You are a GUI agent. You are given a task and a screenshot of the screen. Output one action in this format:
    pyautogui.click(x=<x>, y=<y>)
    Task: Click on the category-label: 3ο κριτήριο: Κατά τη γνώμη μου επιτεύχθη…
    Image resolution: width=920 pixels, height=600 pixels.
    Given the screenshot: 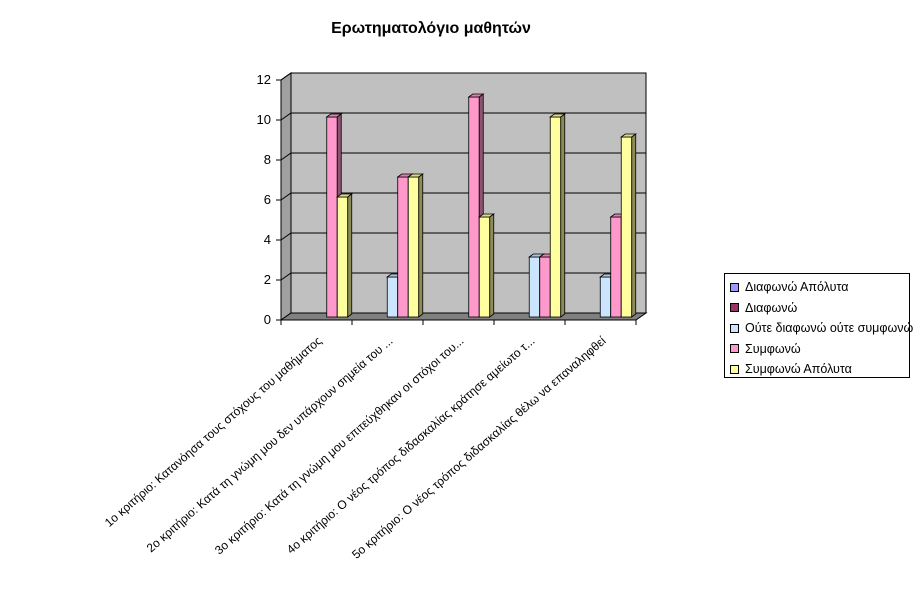 What is the action you would take?
    pyautogui.click(x=339, y=446)
    